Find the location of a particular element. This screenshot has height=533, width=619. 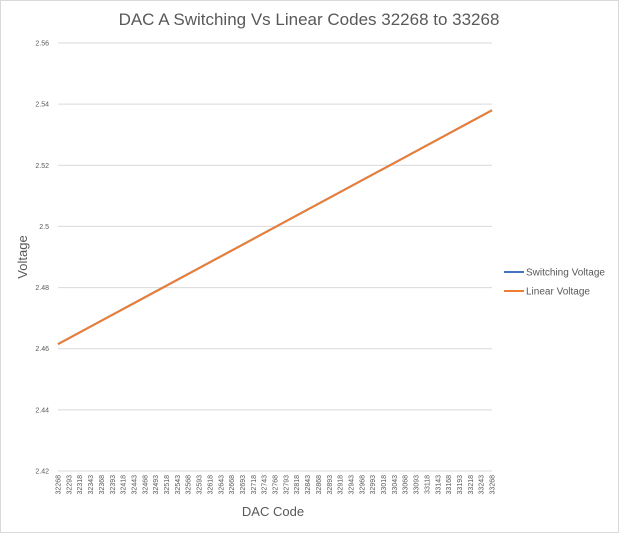

legend-label: Switching Voltage is located at coordinates (565, 273).